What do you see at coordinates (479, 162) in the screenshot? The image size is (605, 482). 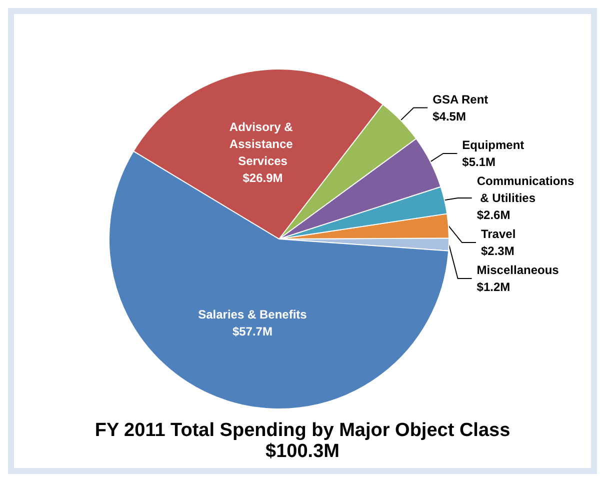 I see `data-label: $5.1M` at bounding box center [479, 162].